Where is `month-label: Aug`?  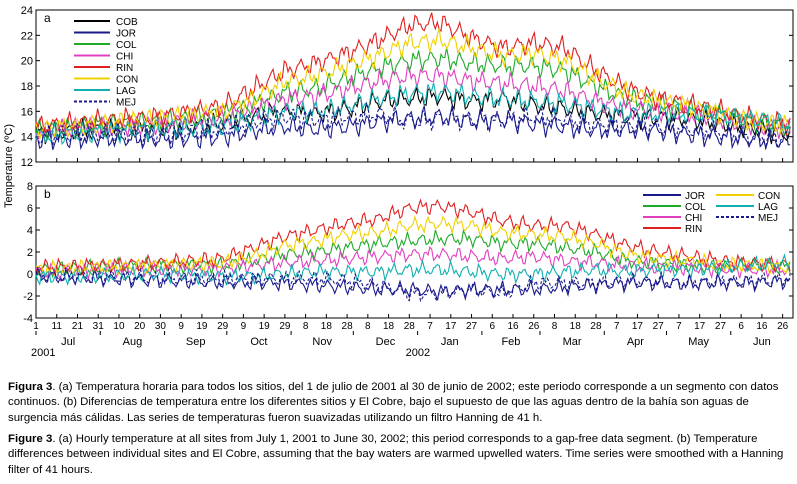 month-label: Aug is located at coordinates (133, 342).